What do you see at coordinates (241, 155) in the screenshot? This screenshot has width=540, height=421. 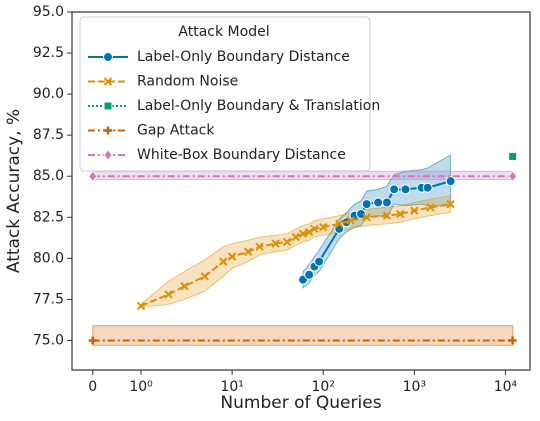 I see `legend-label: White-Box Boundary Distance` at bounding box center [241, 155].